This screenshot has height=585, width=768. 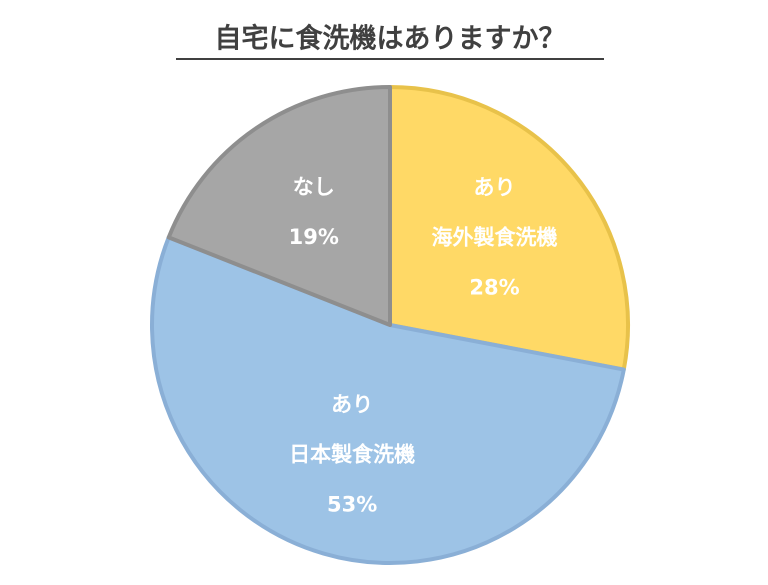 I want to click on value-label: 19%, so click(x=314, y=237).